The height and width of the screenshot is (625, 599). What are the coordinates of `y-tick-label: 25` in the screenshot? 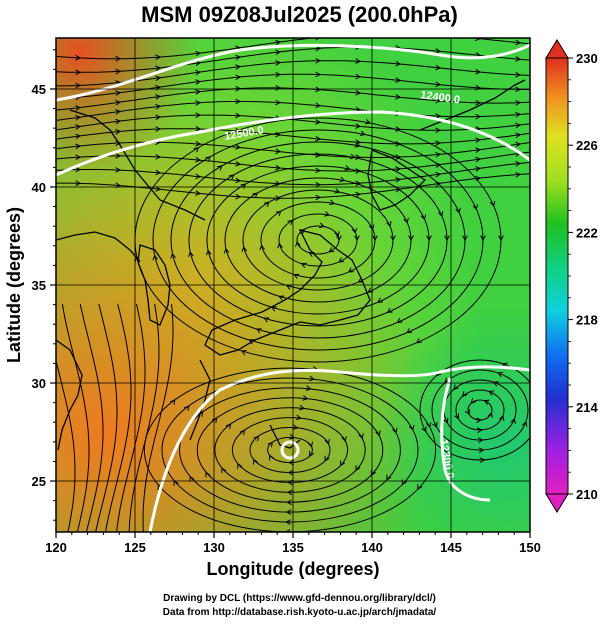 It's located at (39, 481).